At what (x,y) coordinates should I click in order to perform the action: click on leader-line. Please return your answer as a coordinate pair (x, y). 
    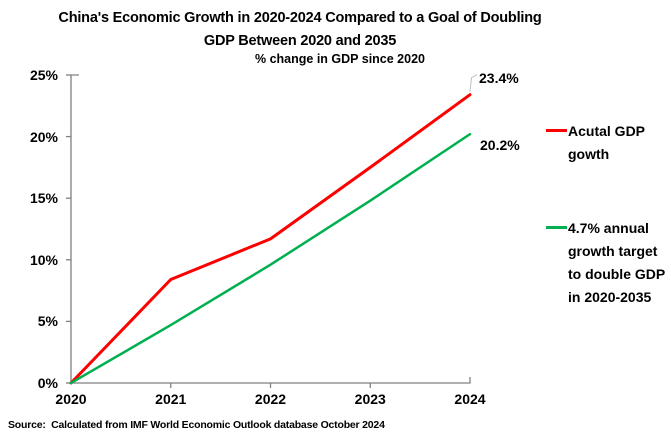
    Looking at the image, I should click on (473, 83).